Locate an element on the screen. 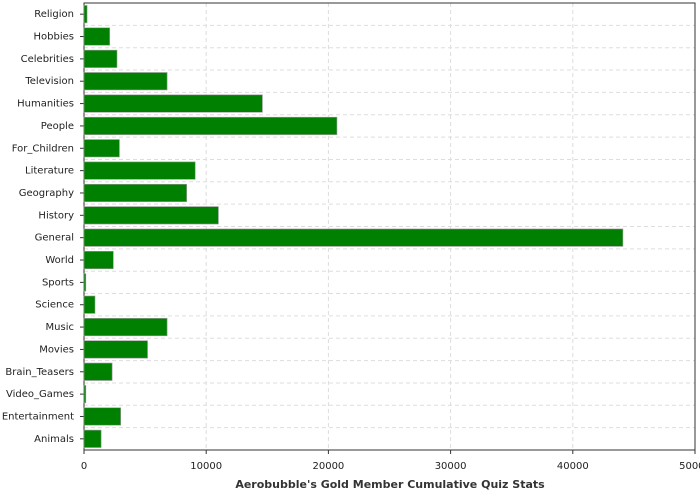 This screenshot has width=700, height=500. x-tick-label: 40000 is located at coordinates (573, 466).